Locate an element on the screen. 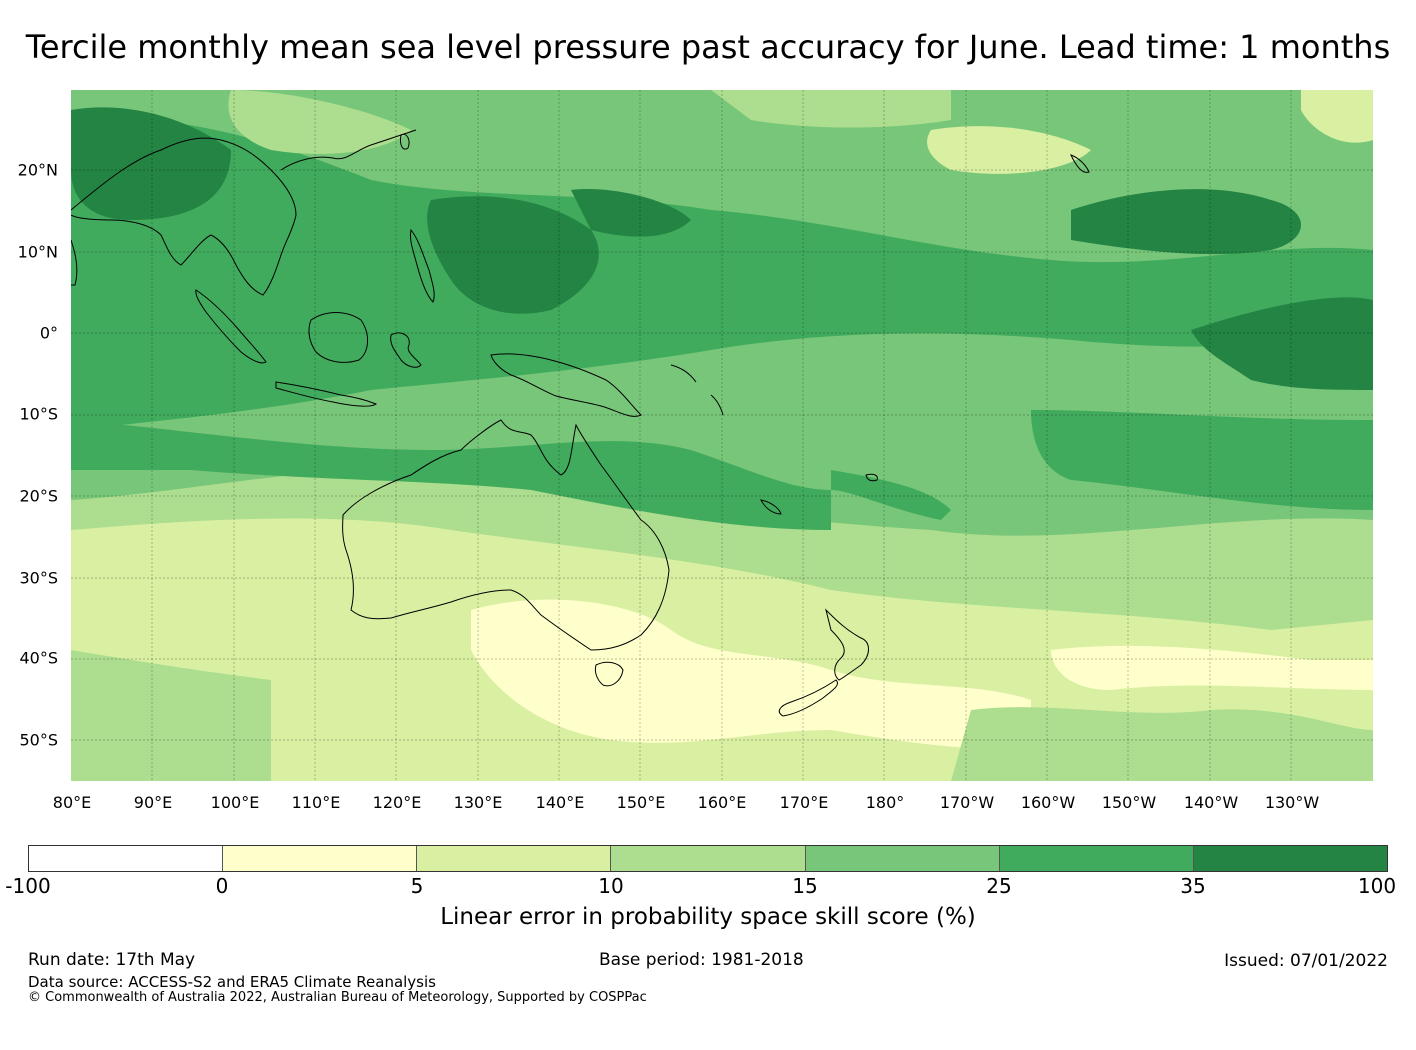  colorbar-tick: 15 is located at coordinates (805, 886).